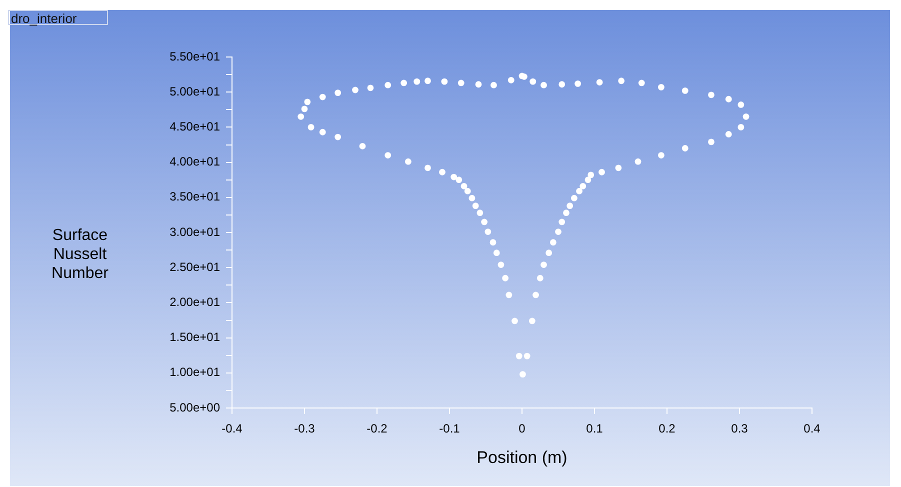  I want to click on x-axis-title: Position (m), so click(522, 458).